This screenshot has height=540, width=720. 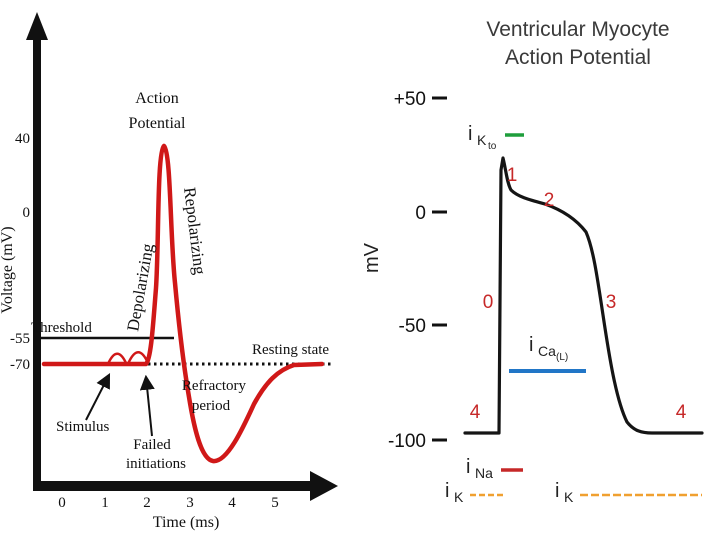 I want to click on y-axis-arrow-icon, so click(x=37, y=26).